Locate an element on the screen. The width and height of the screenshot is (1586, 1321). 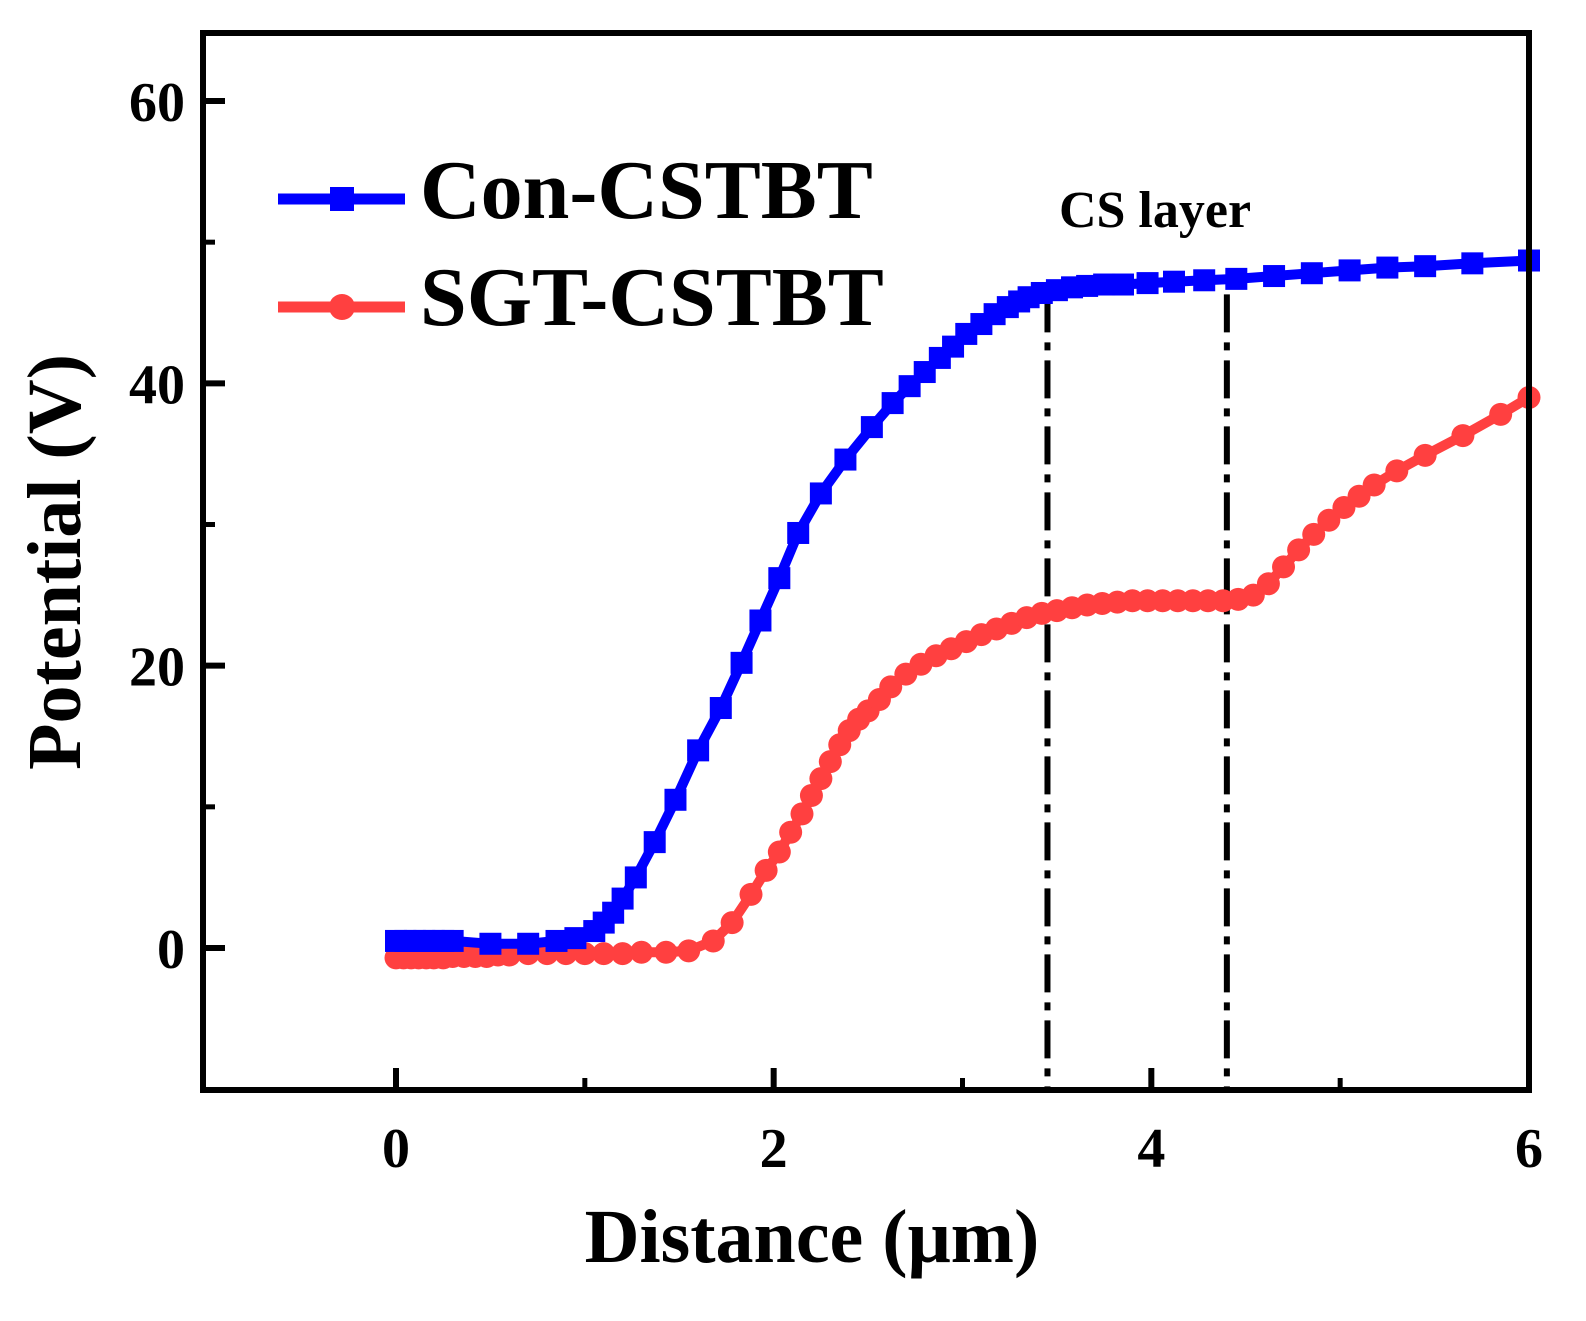
legend-marker-con-cstbt is located at coordinates (342, 199).